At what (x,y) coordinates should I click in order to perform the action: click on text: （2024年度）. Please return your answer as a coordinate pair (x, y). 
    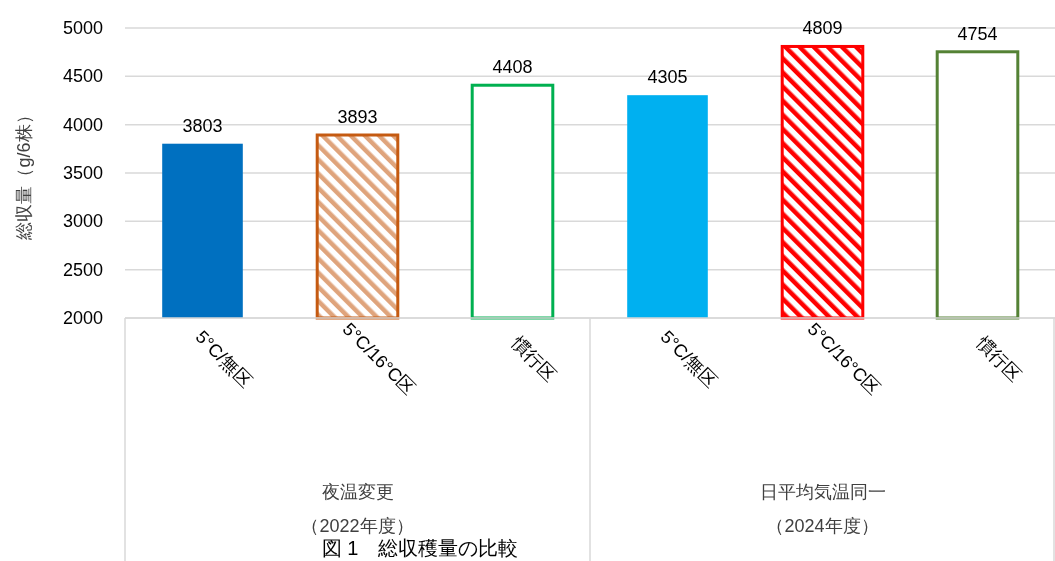
    Looking at the image, I should click on (822, 526).